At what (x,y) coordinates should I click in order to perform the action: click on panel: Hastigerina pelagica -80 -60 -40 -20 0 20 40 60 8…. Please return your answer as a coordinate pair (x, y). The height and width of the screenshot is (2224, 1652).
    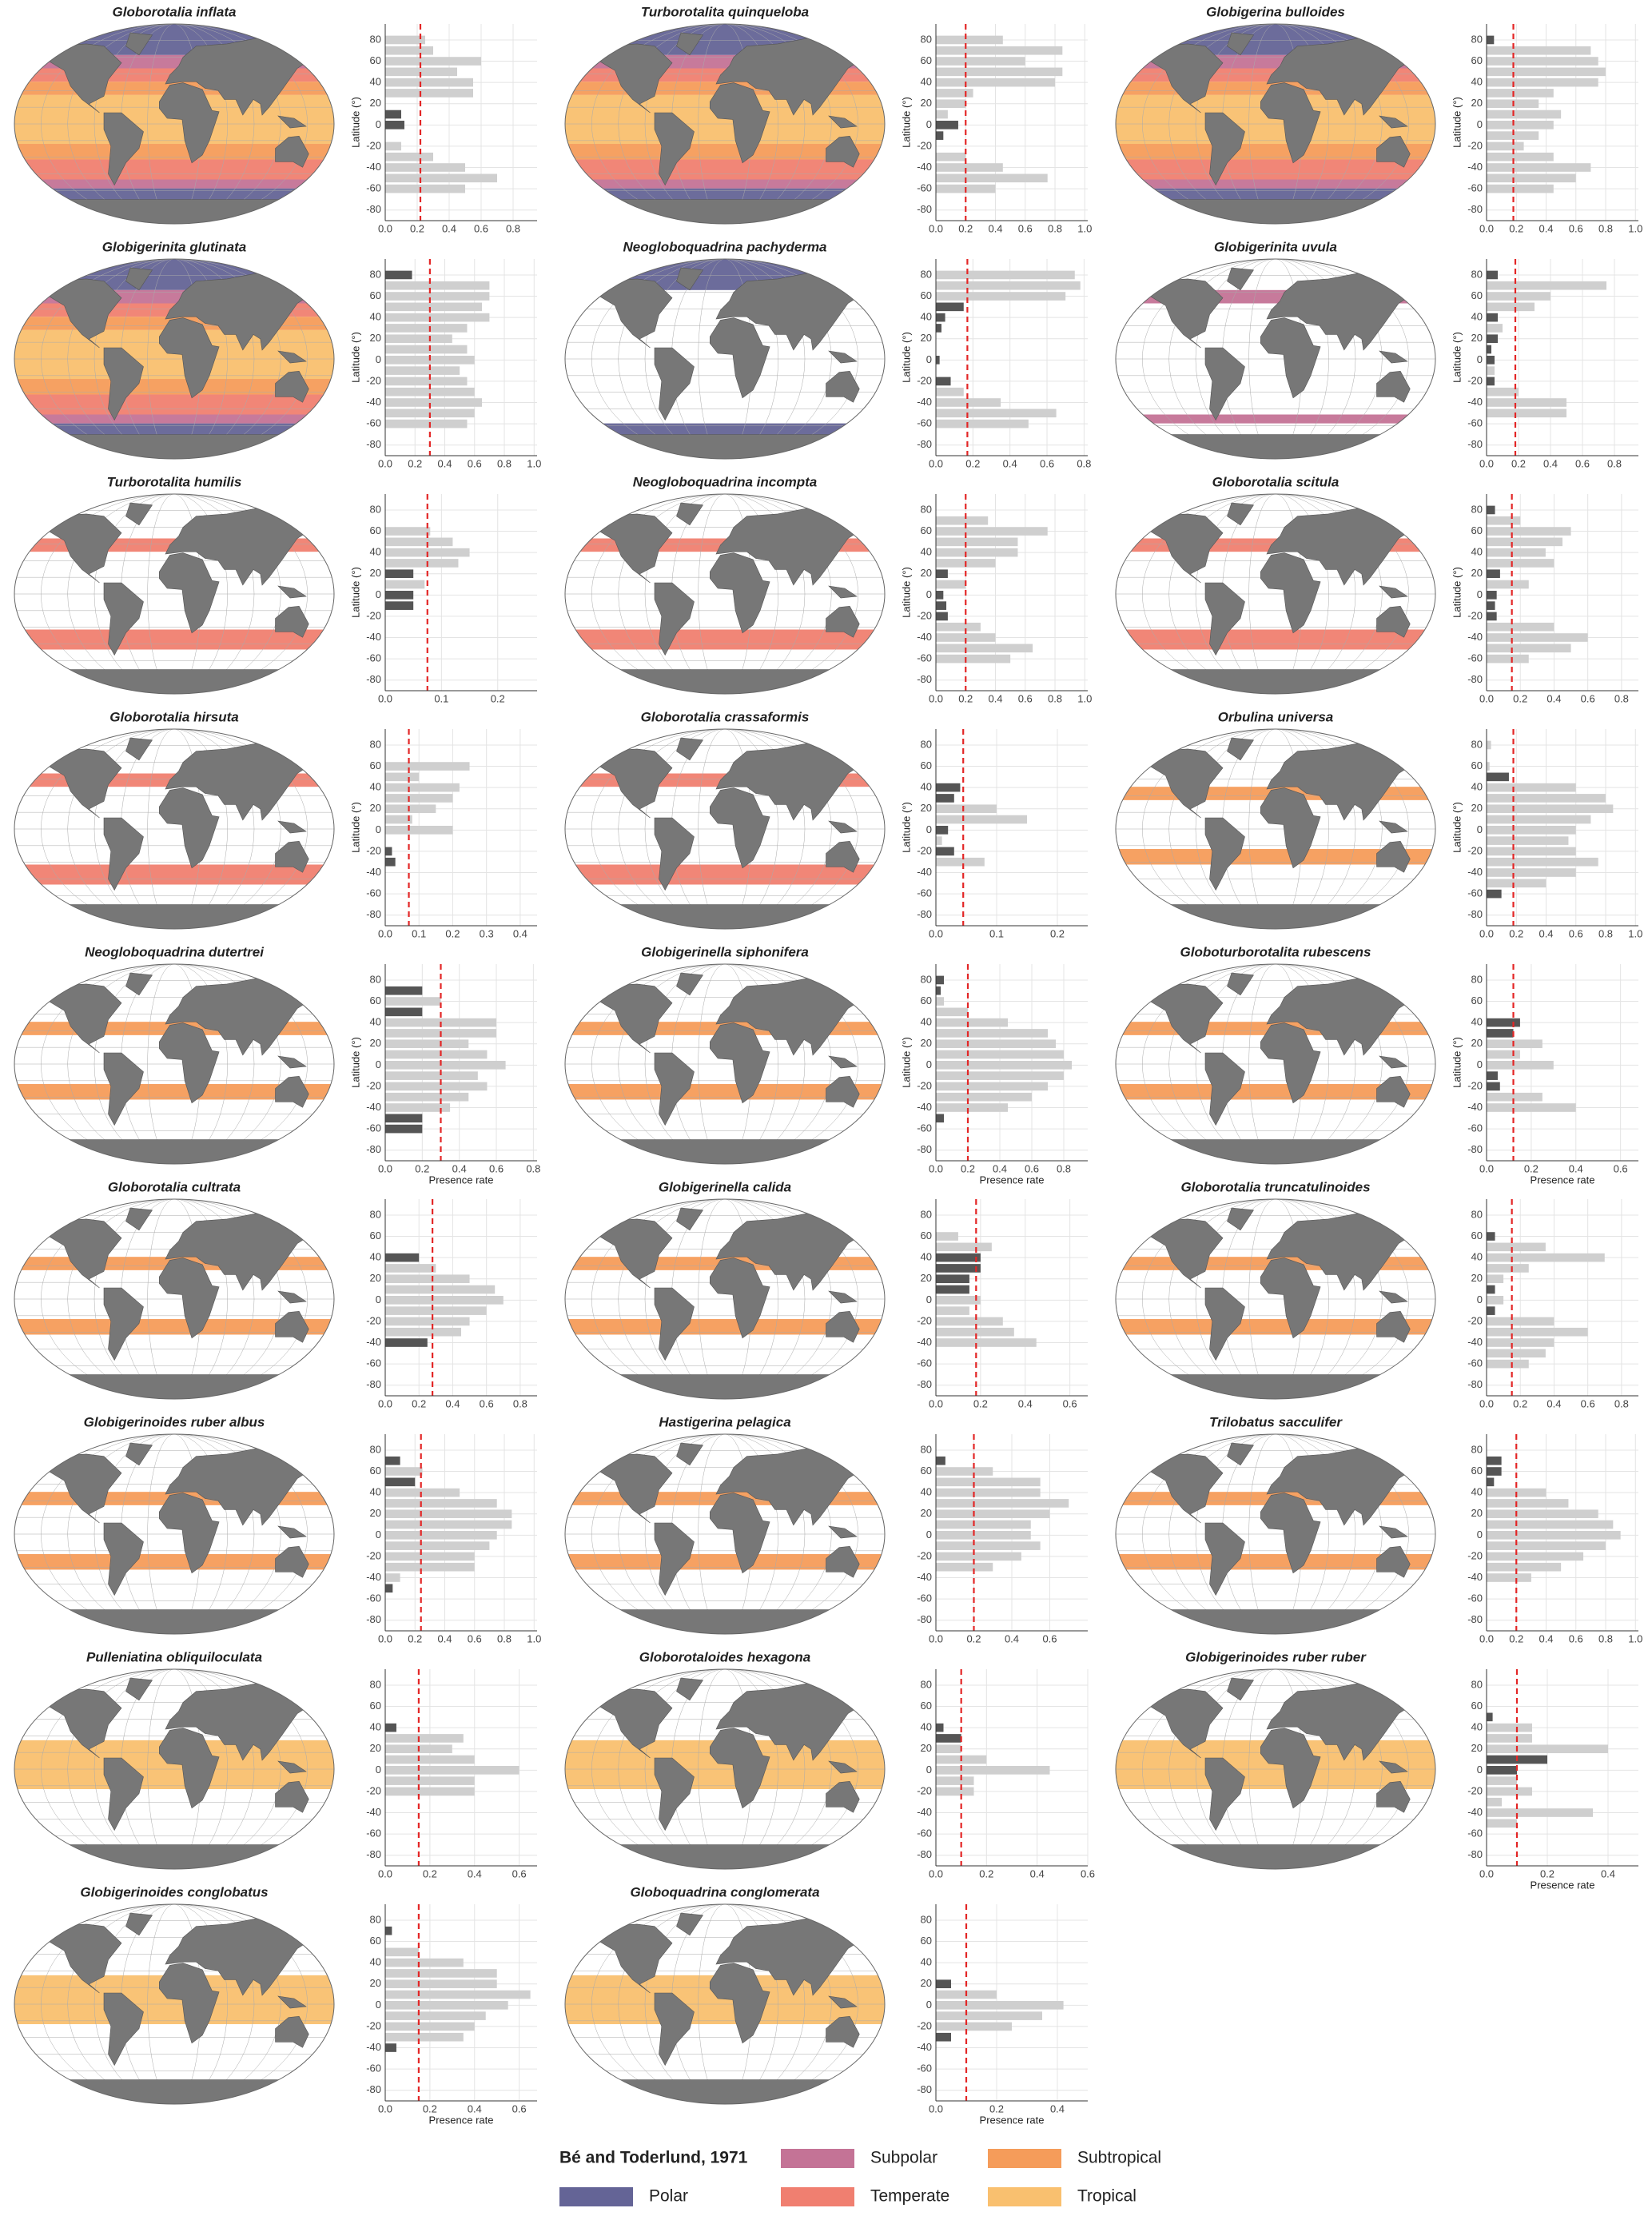
    Looking at the image, I should click on (826, 1529).